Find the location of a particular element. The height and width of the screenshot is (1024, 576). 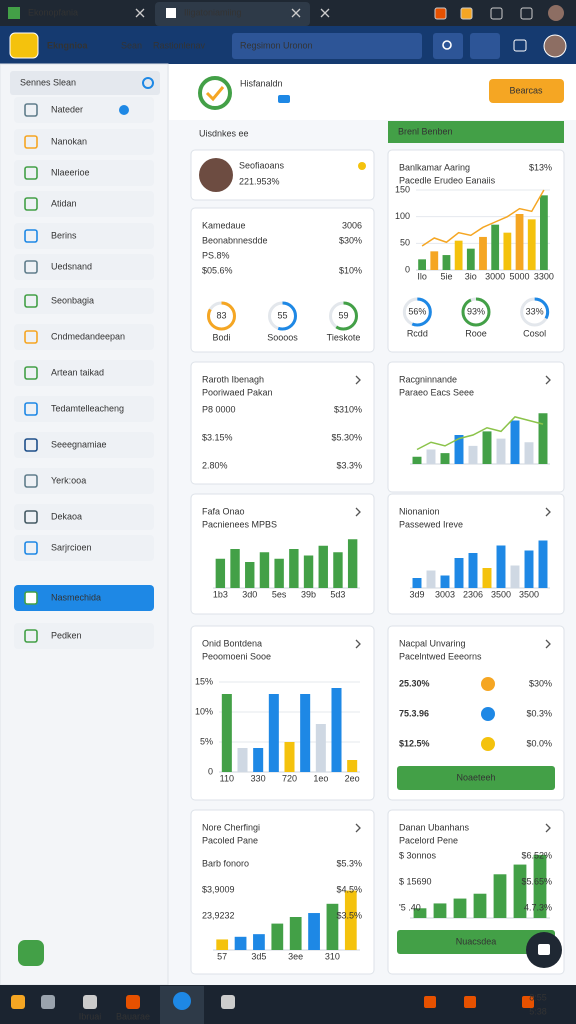

status-dot is located at coordinates (362, 166).